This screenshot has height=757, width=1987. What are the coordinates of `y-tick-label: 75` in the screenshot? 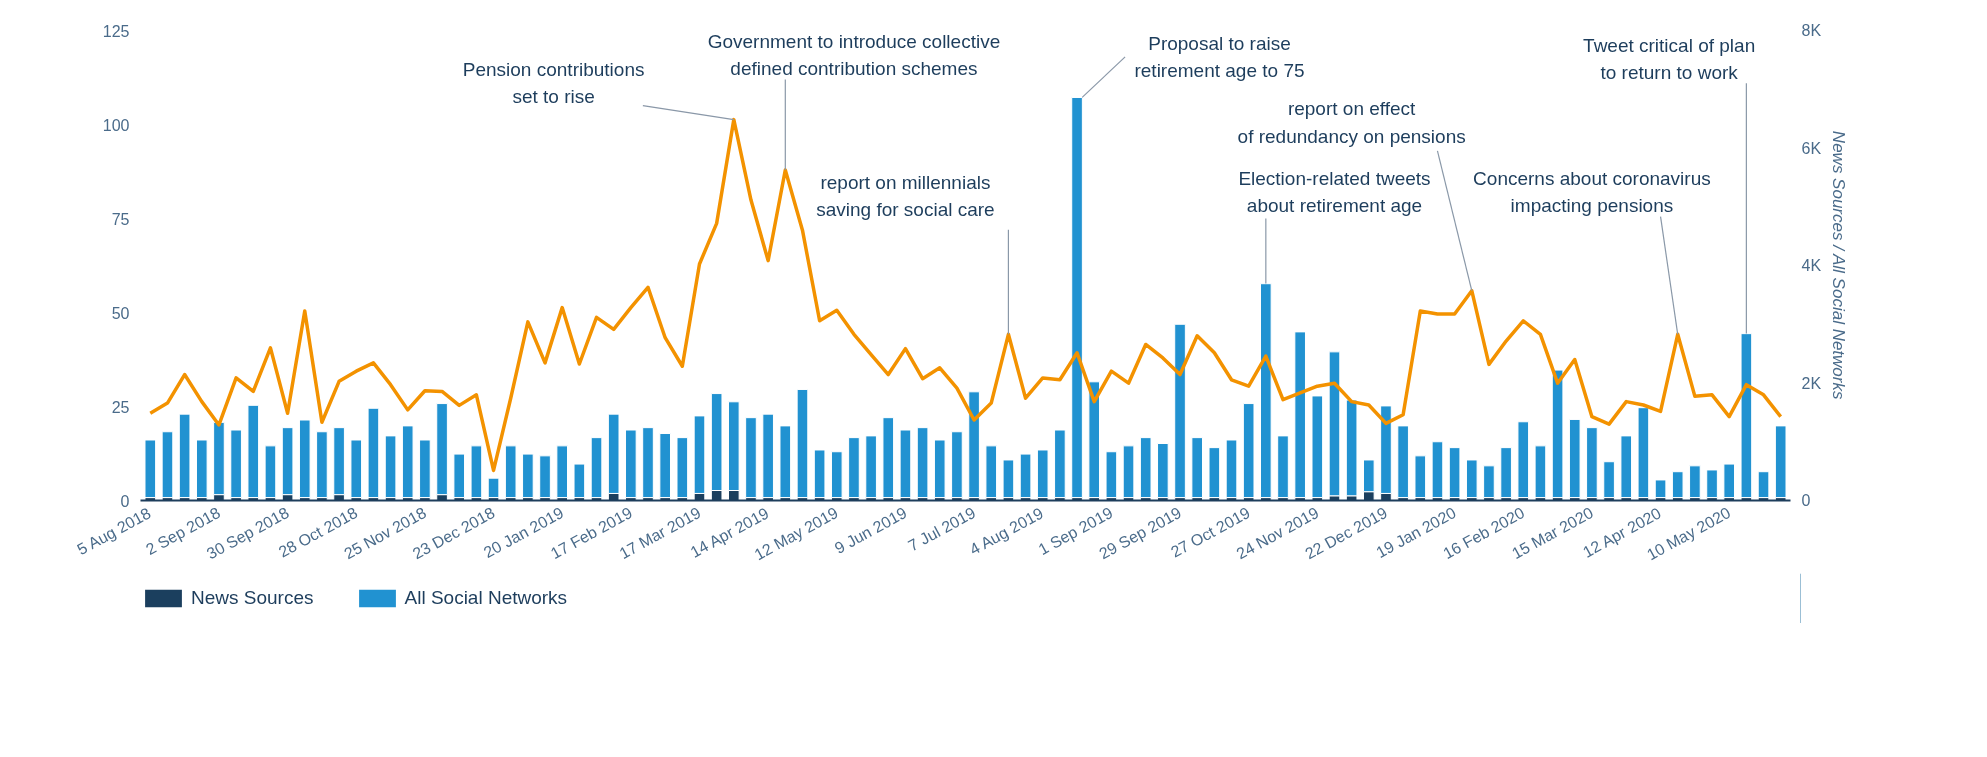 It's located at (120, 219).